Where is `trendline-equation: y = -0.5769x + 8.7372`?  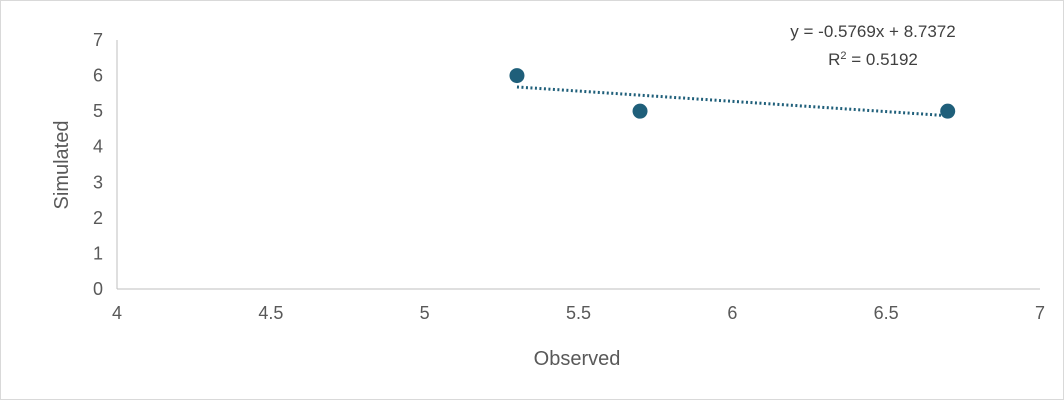
trendline-equation: y = -0.5769x + 8.7372 is located at coordinates (872, 31).